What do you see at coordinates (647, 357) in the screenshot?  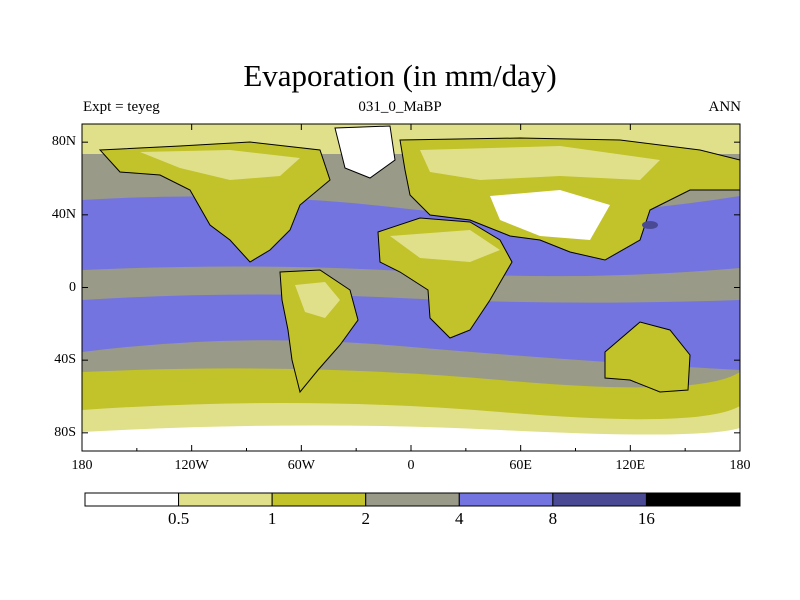 I see `australia` at bounding box center [647, 357].